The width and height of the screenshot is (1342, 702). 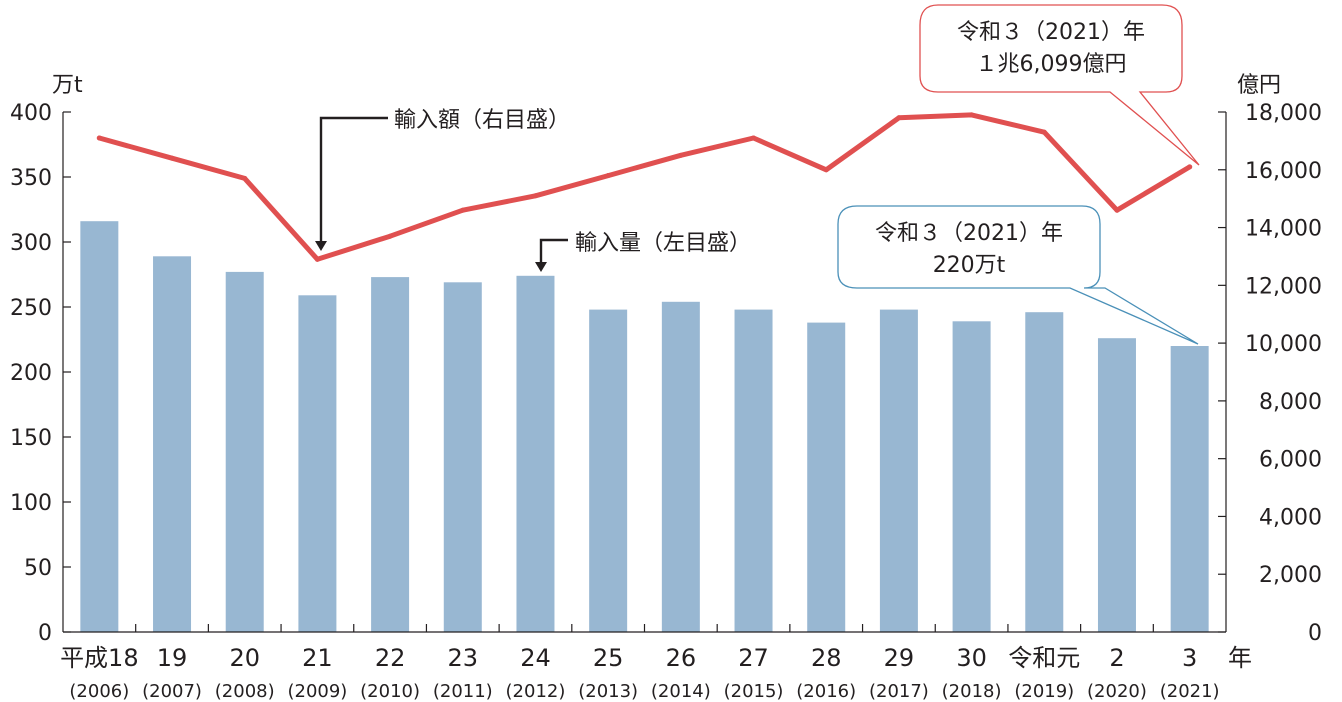 I want to click on x-tick-label-11: 29, so click(x=899, y=658).